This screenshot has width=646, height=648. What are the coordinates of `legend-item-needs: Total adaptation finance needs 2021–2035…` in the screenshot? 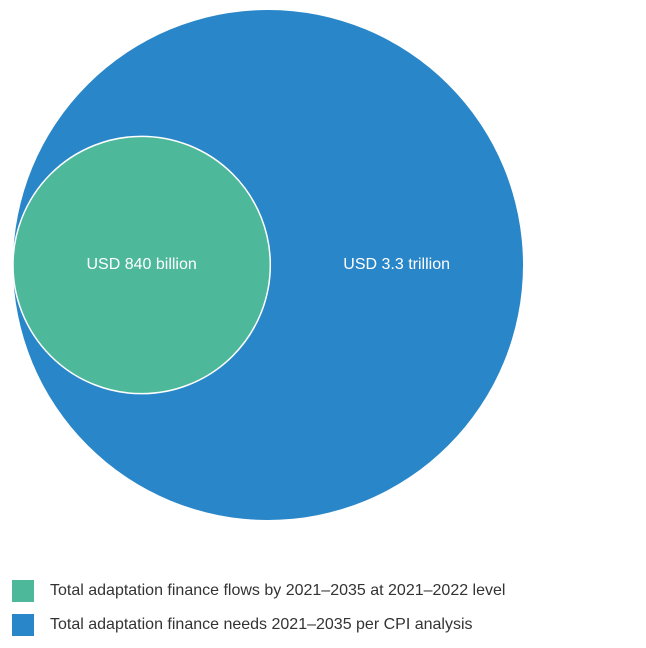 It's located at (327, 625).